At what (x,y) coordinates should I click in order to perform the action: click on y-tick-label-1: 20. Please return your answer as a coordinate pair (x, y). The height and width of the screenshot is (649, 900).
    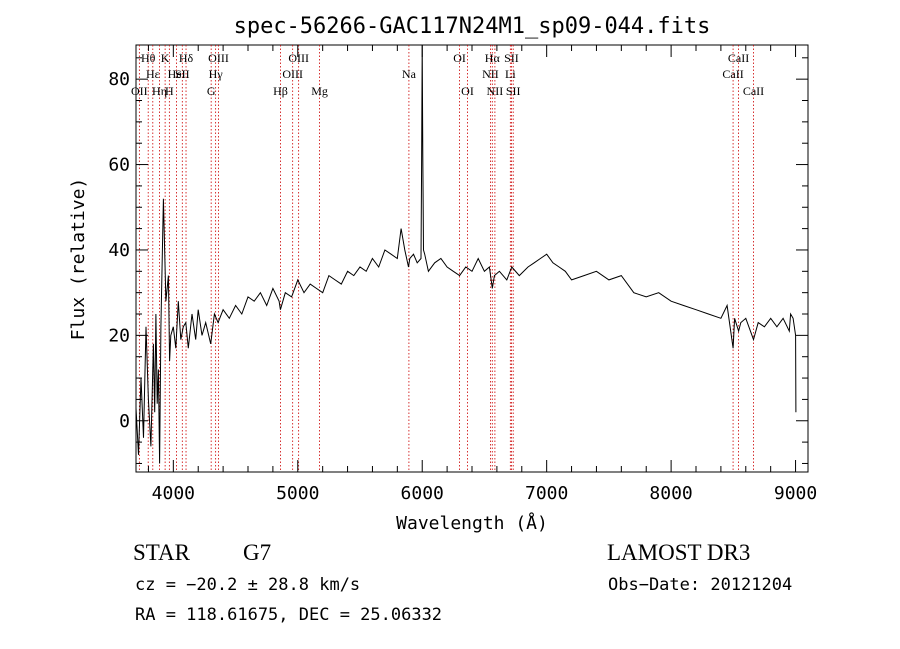
    Looking at the image, I should click on (119, 335).